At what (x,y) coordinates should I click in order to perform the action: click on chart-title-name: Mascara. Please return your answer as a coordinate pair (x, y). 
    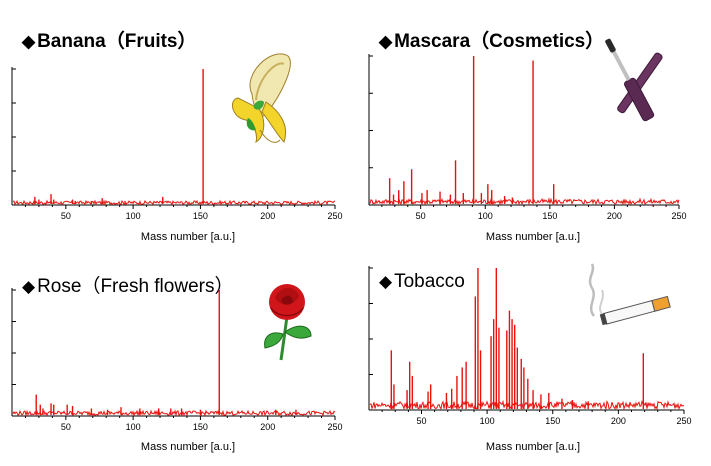
    Looking at the image, I should click on (432, 41).